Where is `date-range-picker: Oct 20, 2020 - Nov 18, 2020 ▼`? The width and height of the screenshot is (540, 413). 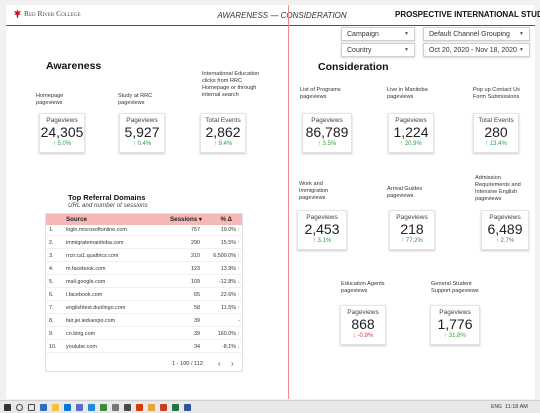 date-range-picker: Oct 20, 2020 - Nov 18, 2020 ▼ is located at coordinates (476, 50).